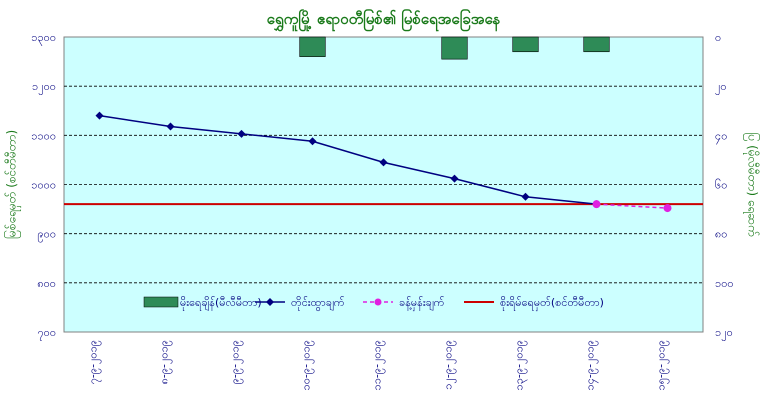 This screenshot has height=413, width=765. I want to click on legend-item: စိုးရိမ်ရေမှတ်(စင်တီမီတာ), so click(534, 303).